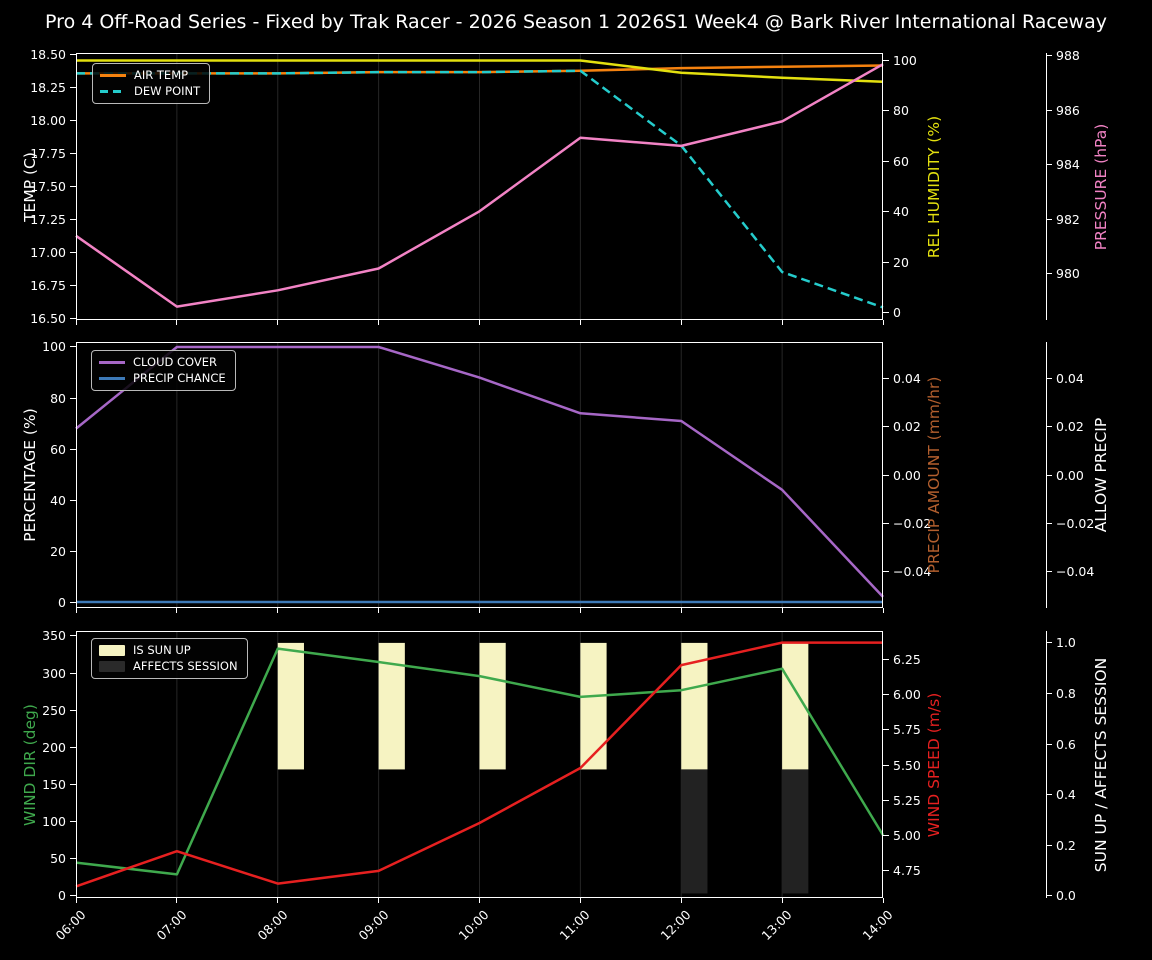 This screenshot has width=1152, height=960. I want to click on rel-humidity-tick-label: 40, so click(901, 212).